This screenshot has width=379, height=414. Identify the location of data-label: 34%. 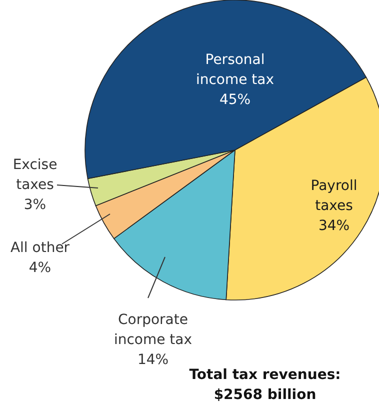
(334, 226).